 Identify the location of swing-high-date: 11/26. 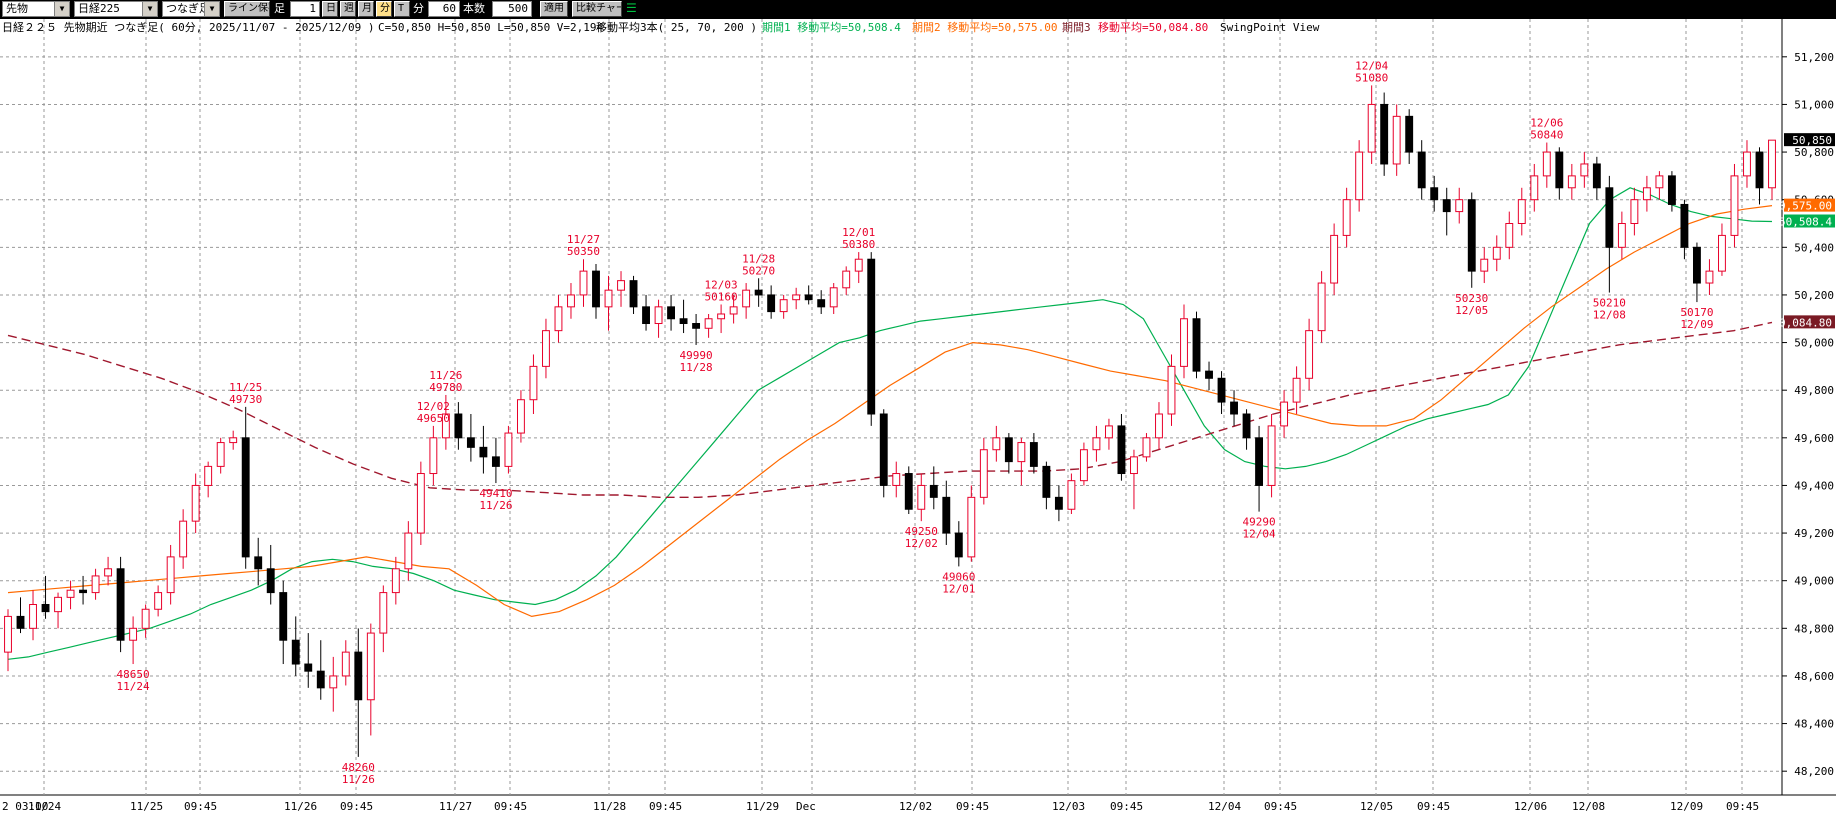
(445, 375).